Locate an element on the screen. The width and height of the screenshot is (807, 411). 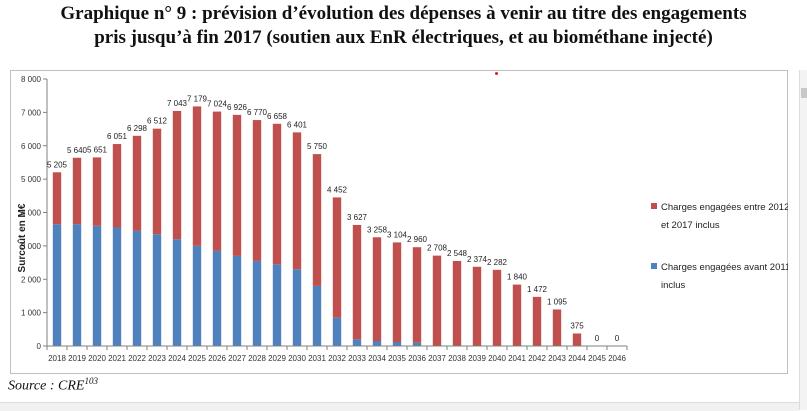
x-tick-label: 2026 is located at coordinates (217, 358).